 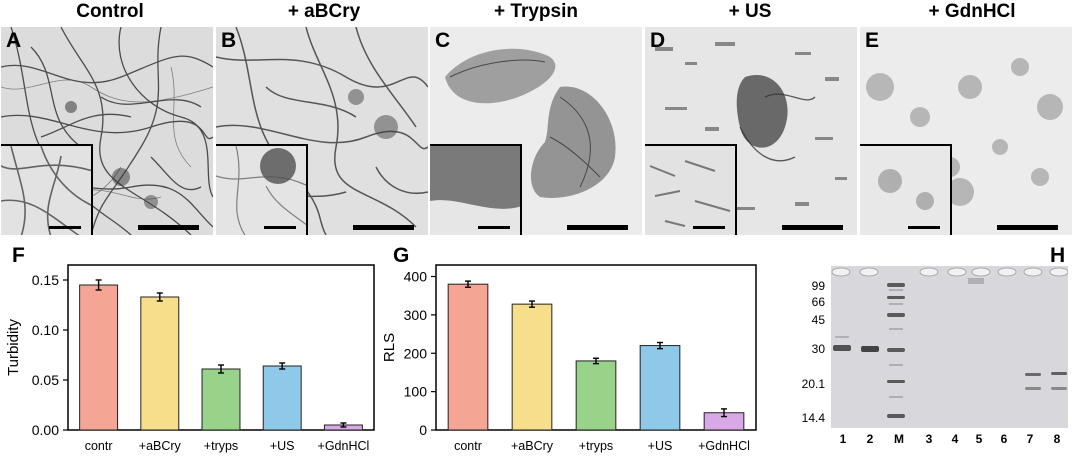 I want to click on mw-marker-label: 30, so click(x=818, y=349).